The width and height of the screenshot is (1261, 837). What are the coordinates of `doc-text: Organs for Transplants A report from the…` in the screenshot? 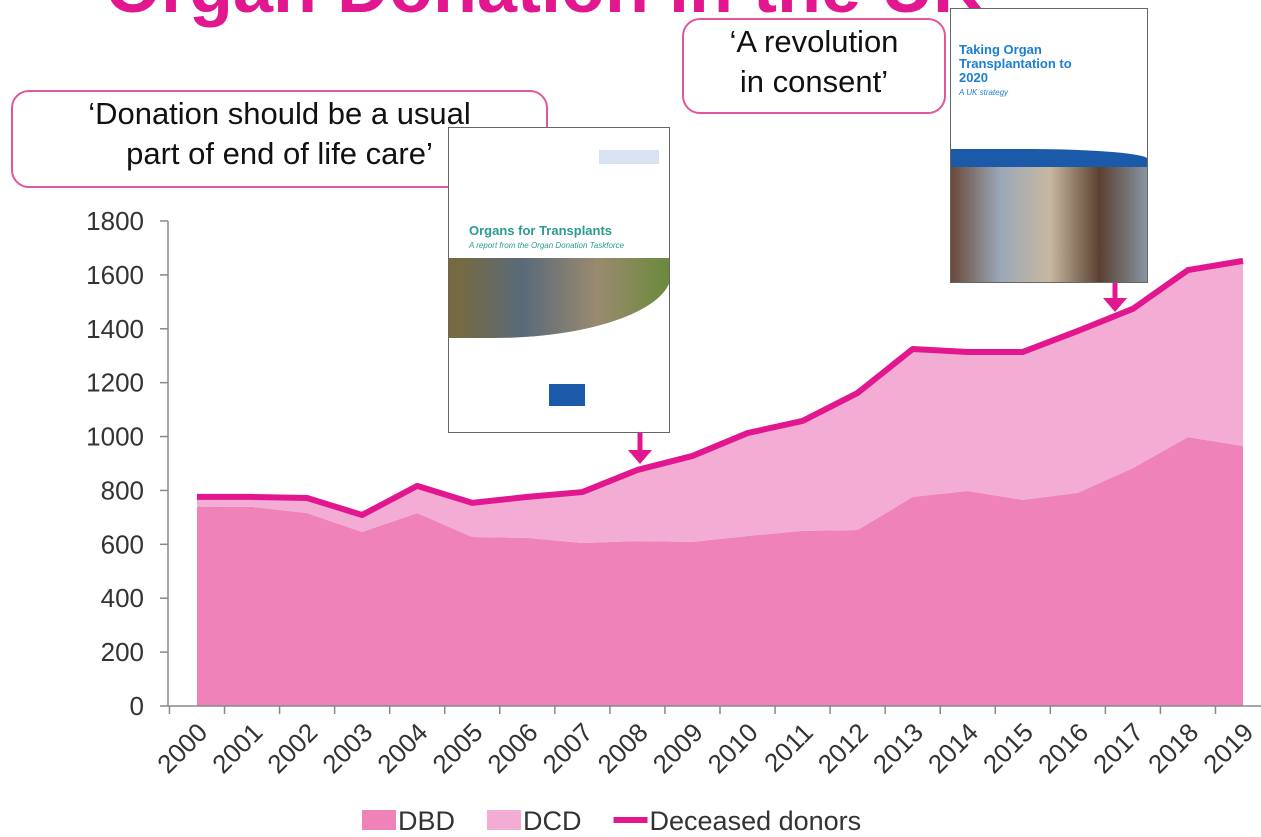 It's located at (547, 237).